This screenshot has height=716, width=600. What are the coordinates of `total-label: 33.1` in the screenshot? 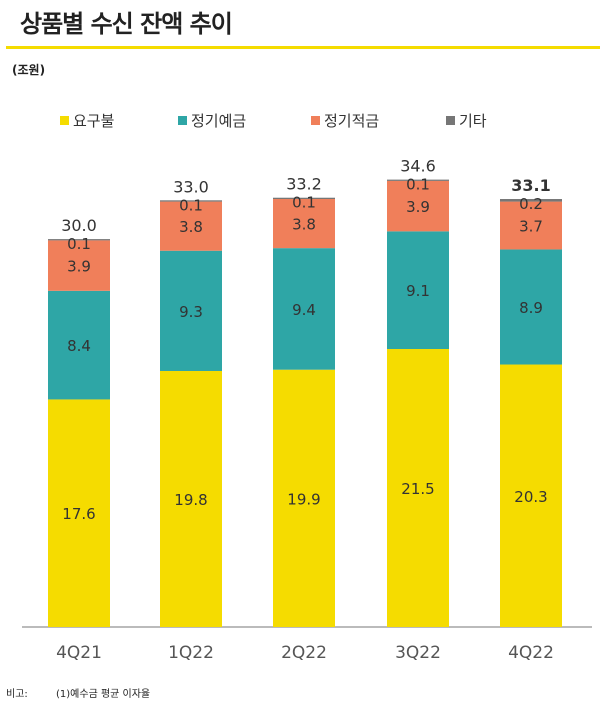 It's located at (530, 185).